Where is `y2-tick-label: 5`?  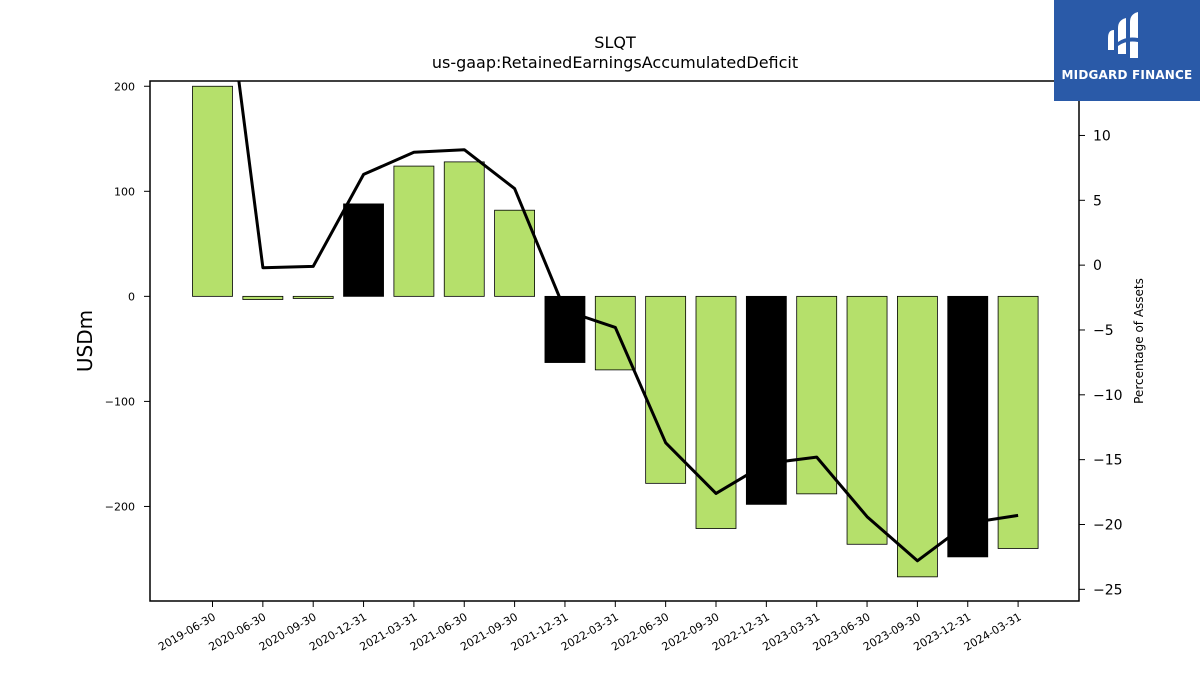 y2-tick-label: 5 is located at coordinates (1097, 201).